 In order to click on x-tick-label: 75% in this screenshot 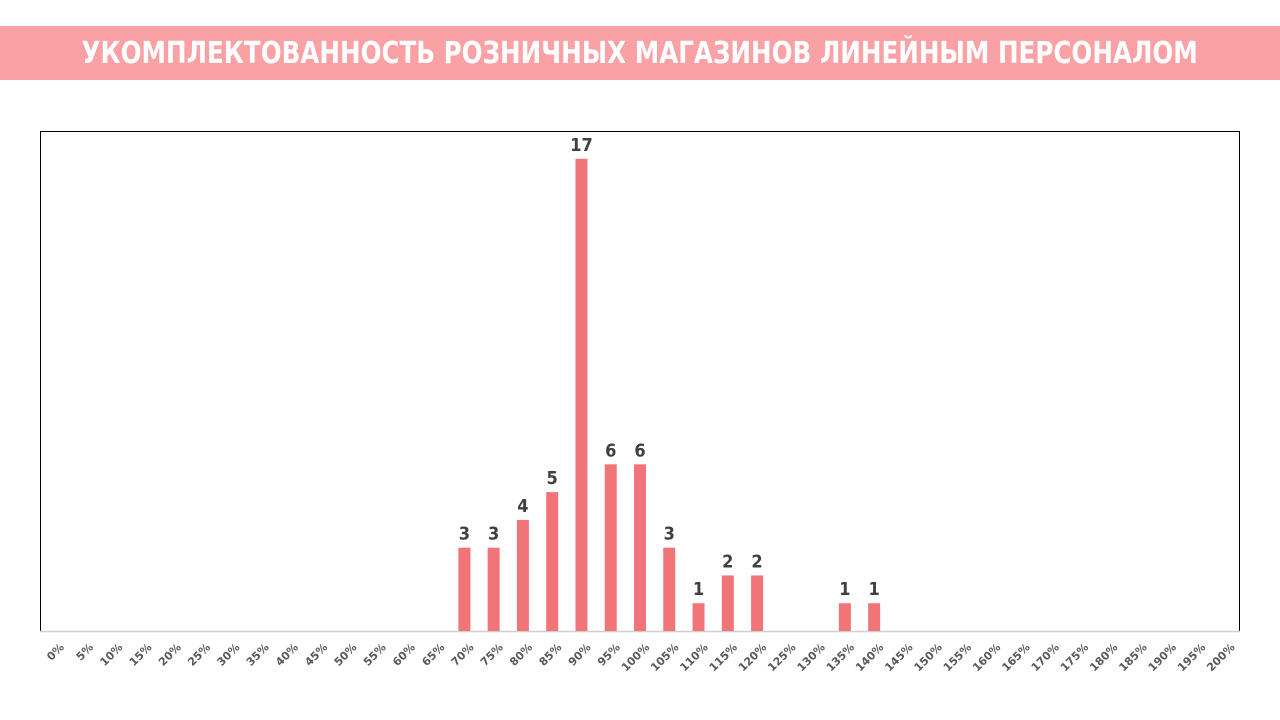, I will do `click(492, 655)`.